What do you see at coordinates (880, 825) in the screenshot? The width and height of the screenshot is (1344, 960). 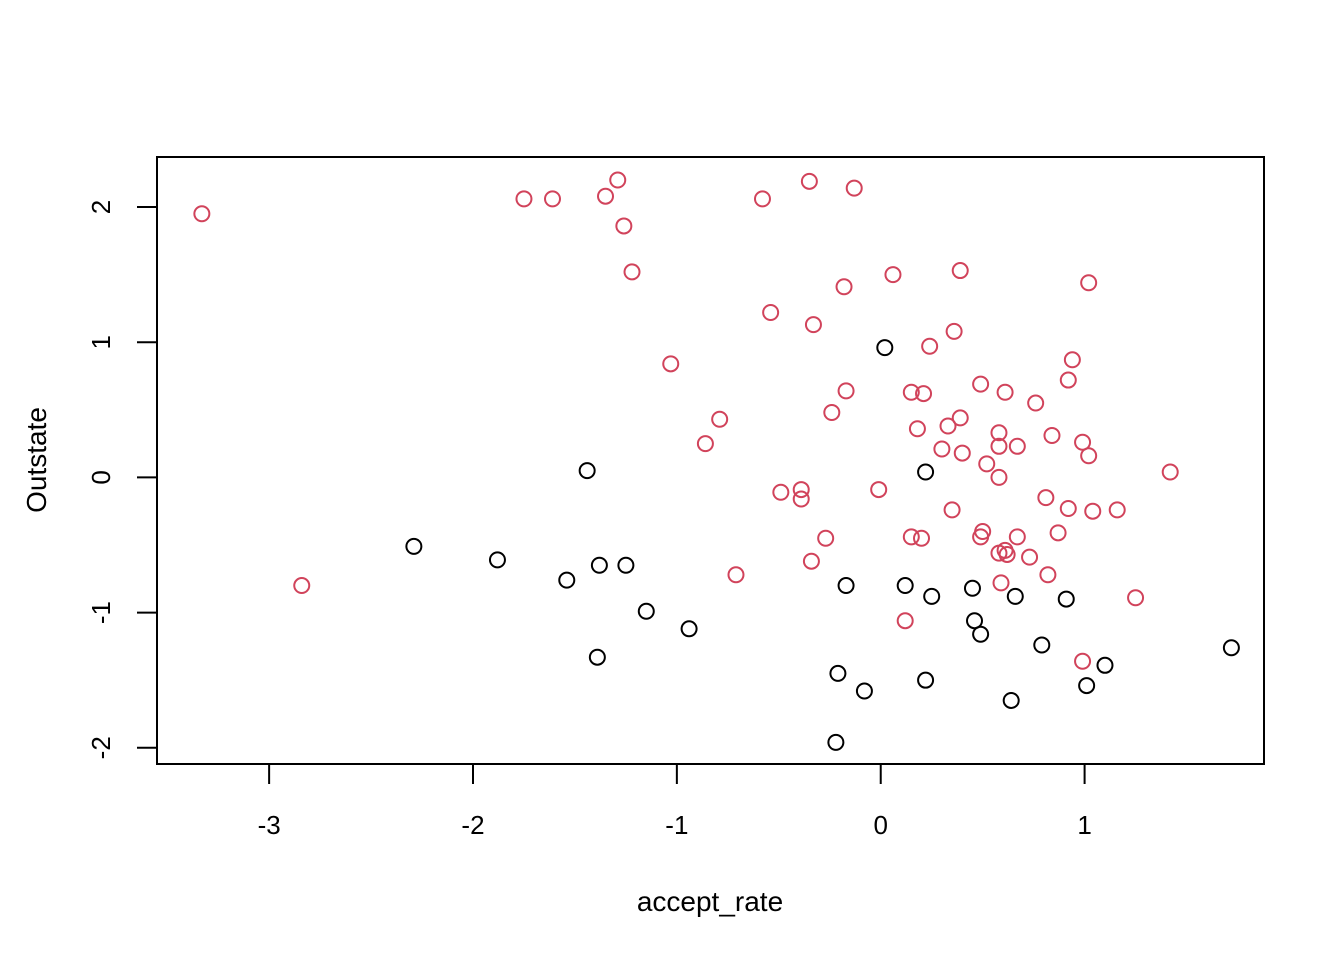 I see `x-tick-label: 0` at bounding box center [880, 825].